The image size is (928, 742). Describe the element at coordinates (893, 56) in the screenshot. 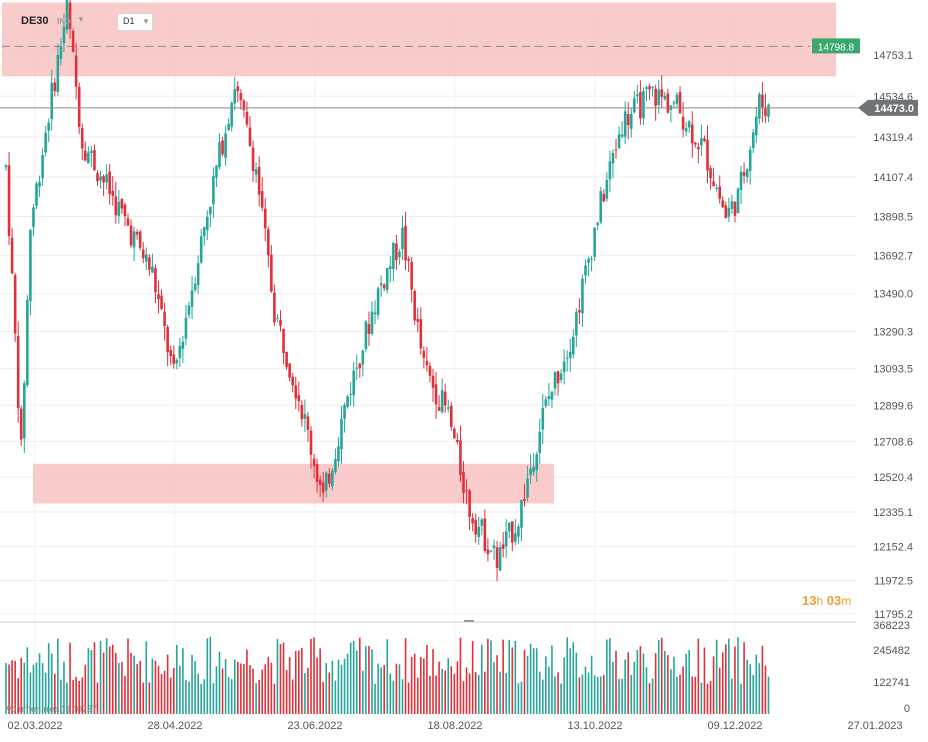

I see `price-tick-label: 14753.1` at that location.